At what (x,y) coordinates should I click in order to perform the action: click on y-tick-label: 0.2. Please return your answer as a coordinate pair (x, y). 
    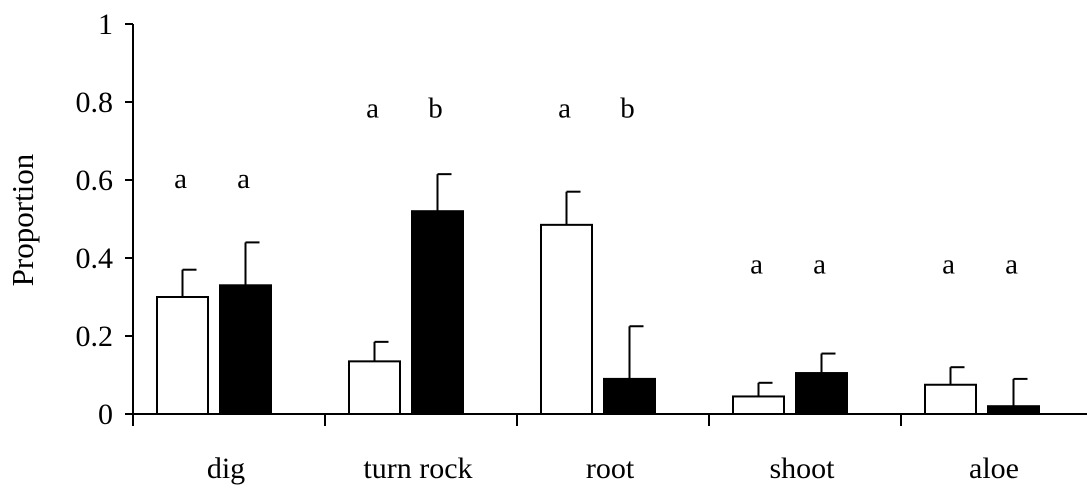
    Looking at the image, I should click on (95, 336).